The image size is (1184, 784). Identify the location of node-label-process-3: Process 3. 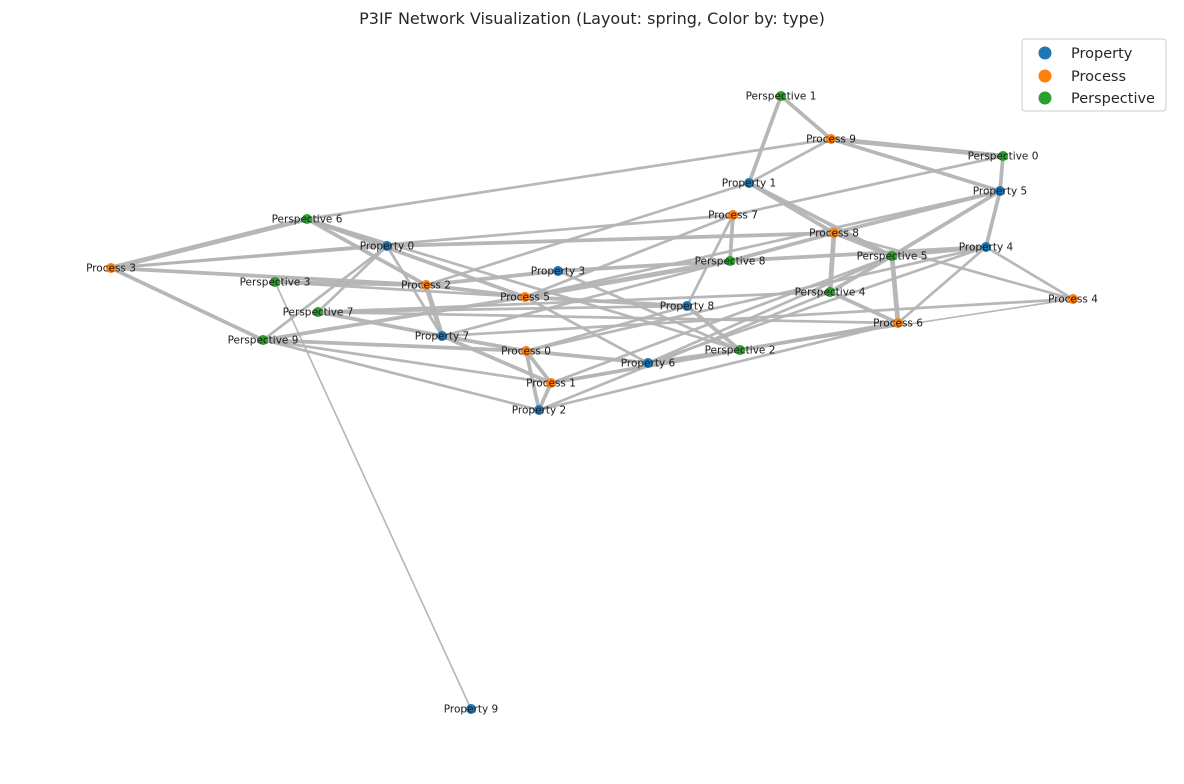
(111, 269).